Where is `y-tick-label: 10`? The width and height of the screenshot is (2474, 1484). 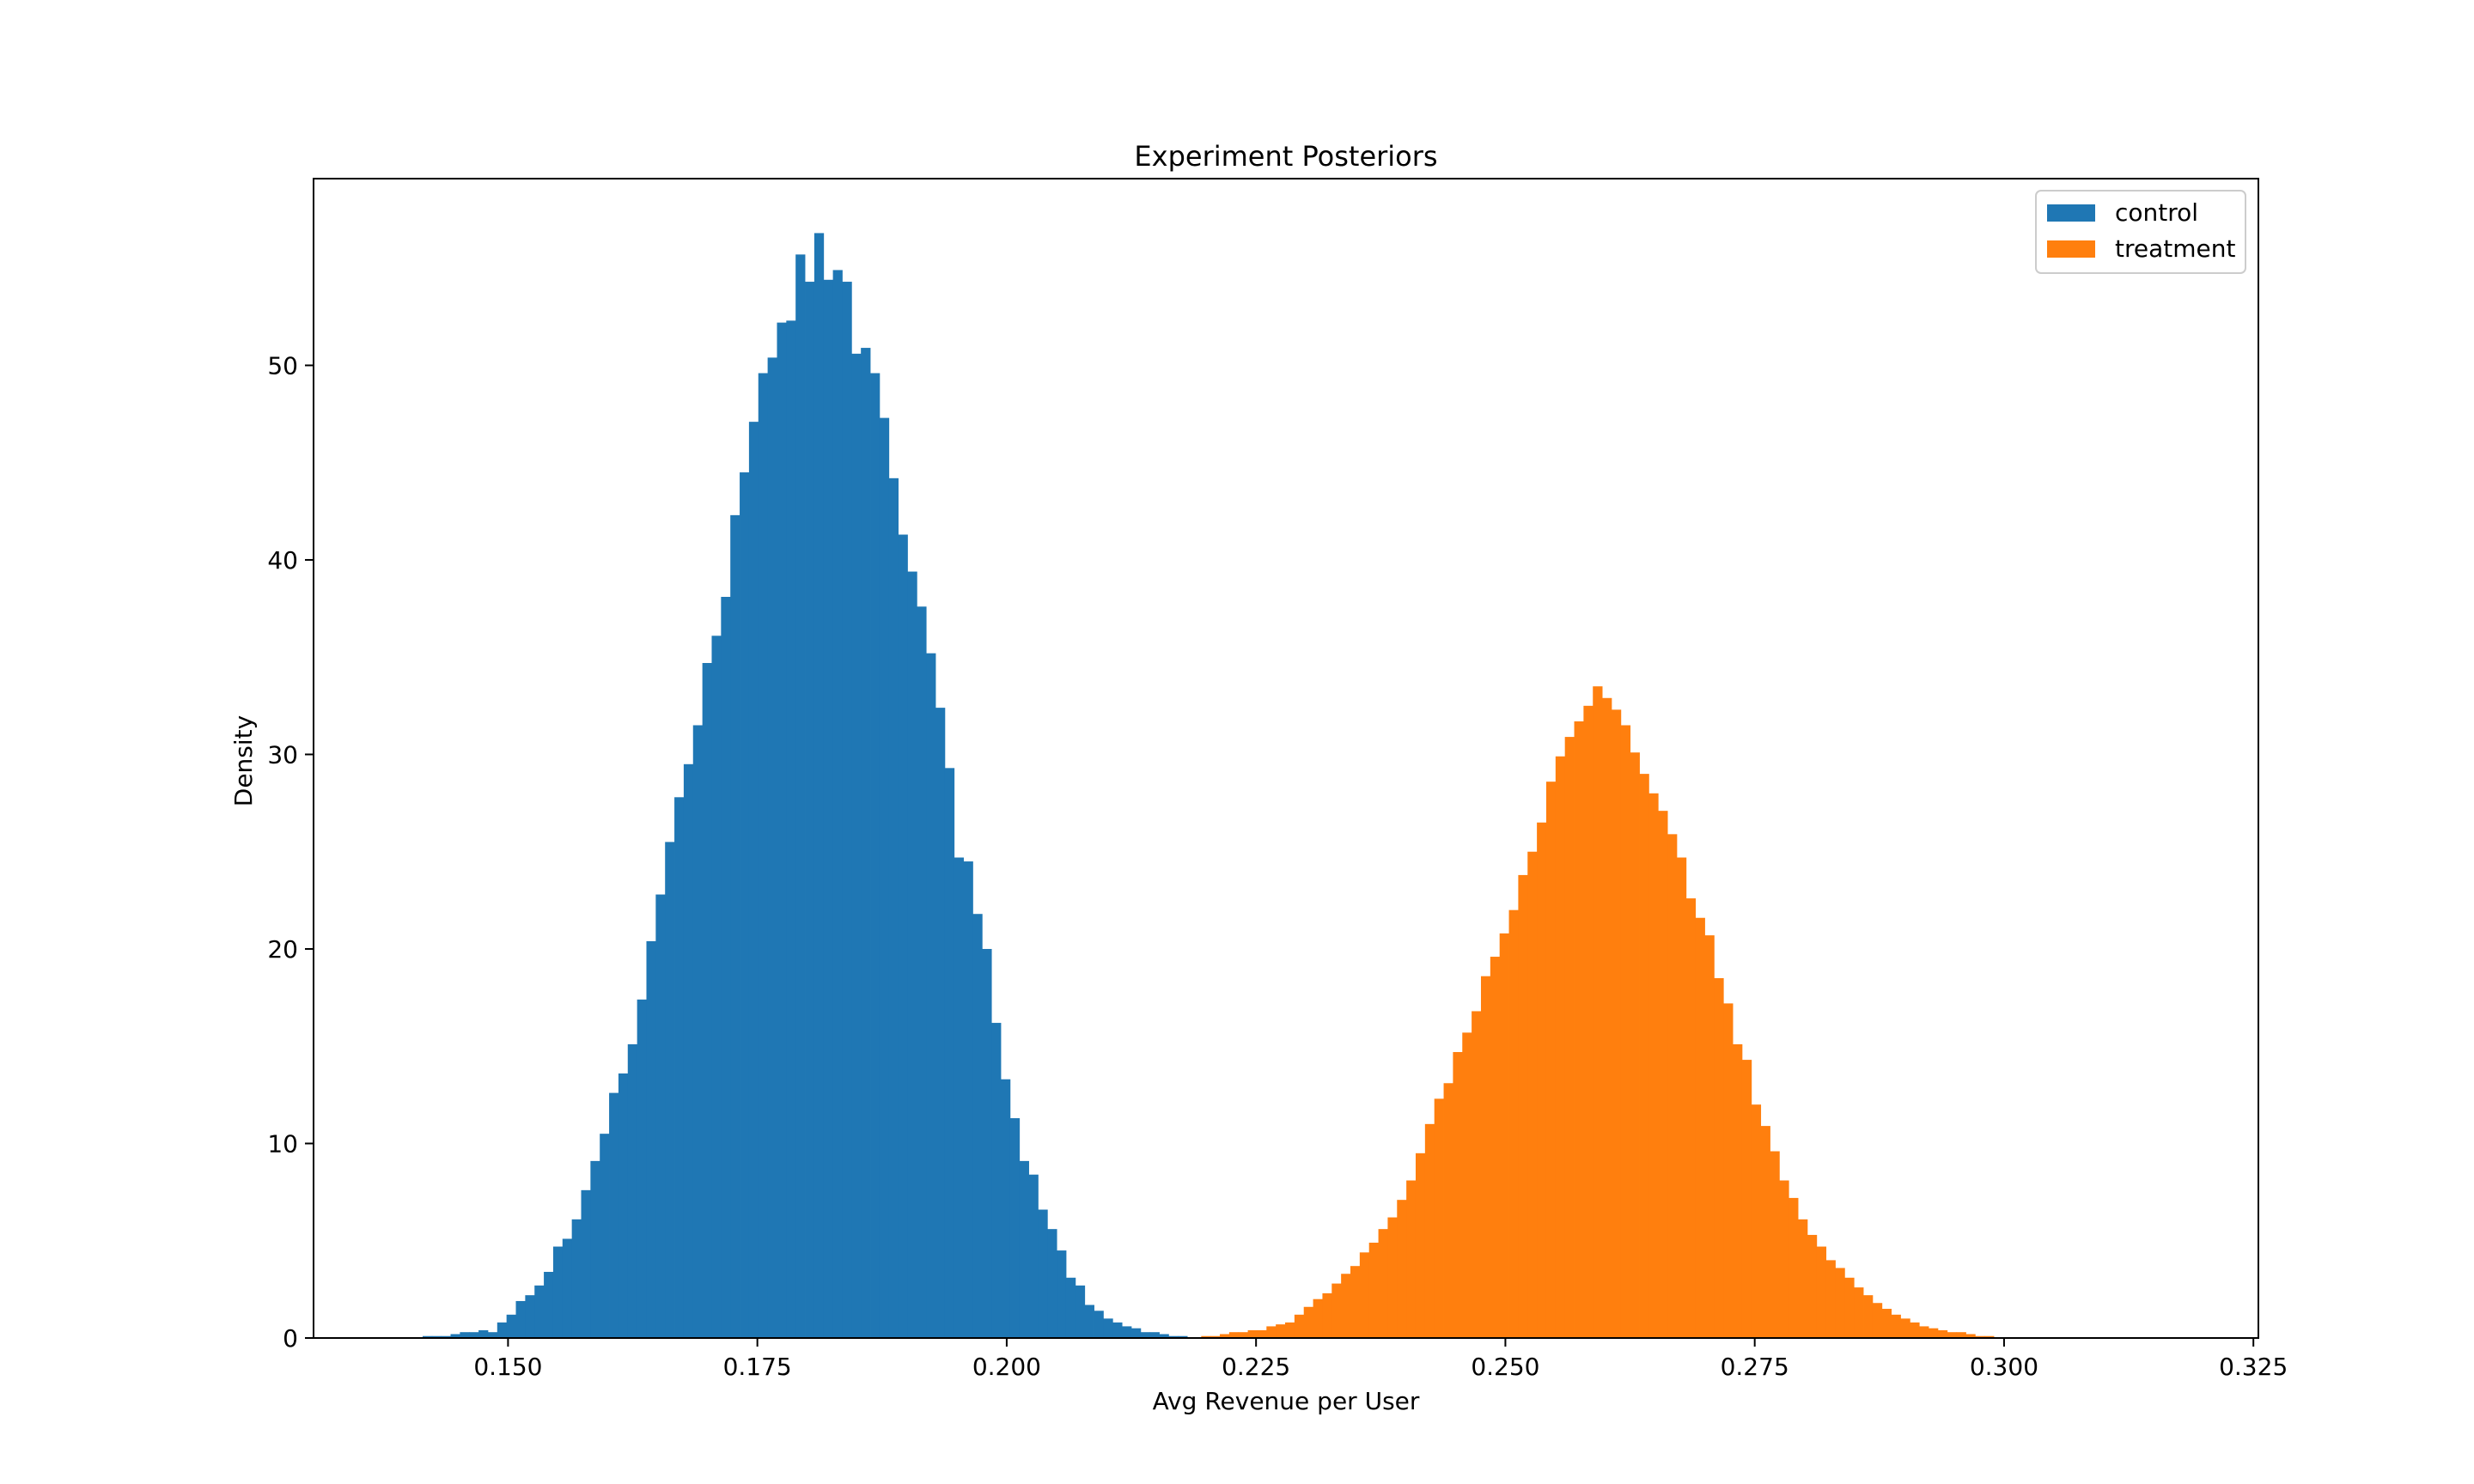
y-tick-label: 10 is located at coordinates (282, 1144).